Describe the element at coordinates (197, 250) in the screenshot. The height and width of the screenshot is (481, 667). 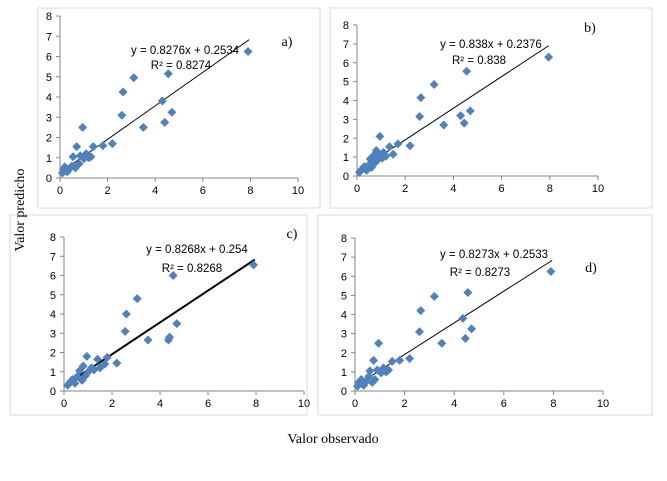
I see `trendline-equation: y = 0.8268x + 0.254` at that location.